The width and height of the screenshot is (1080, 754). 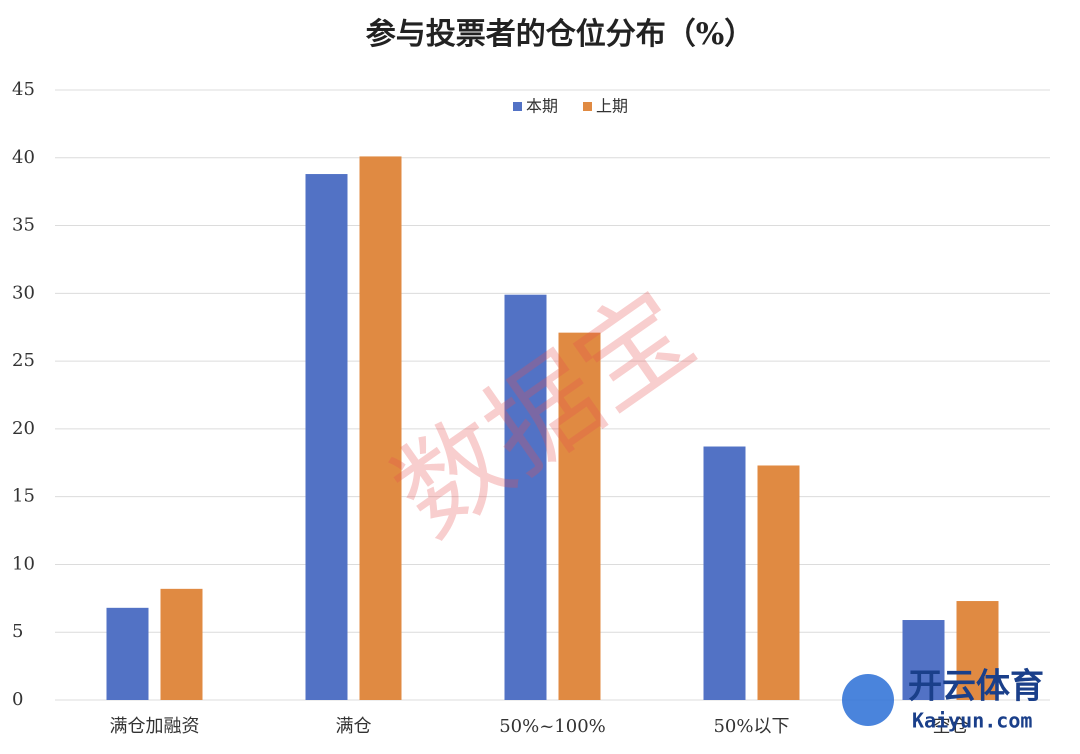 What do you see at coordinates (552, 726) in the screenshot?
I see `x-tick-label: 50%~100%` at bounding box center [552, 726].